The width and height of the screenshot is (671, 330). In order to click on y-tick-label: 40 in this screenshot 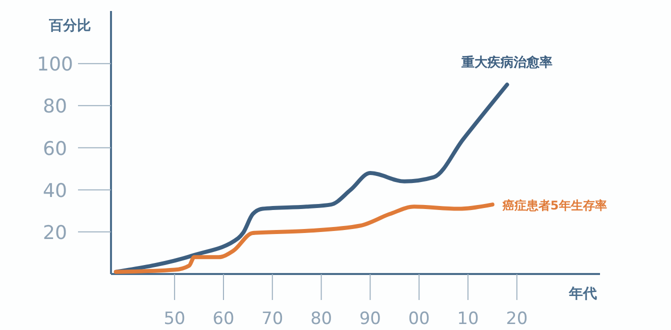, I will do `click(55, 191)`.